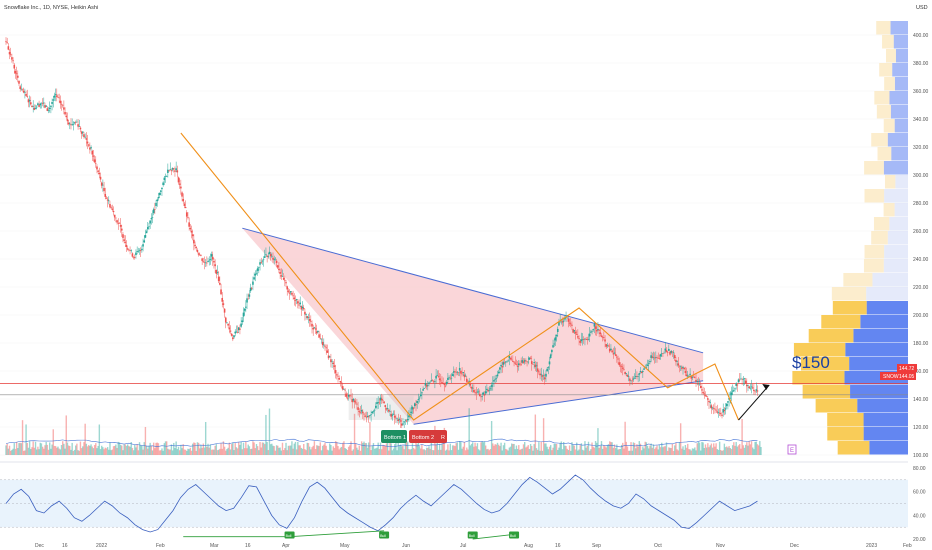 Image resolution: width=932 pixels, height=550 pixels. I want to click on price-tick-label: 380.00, so click(921, 64).